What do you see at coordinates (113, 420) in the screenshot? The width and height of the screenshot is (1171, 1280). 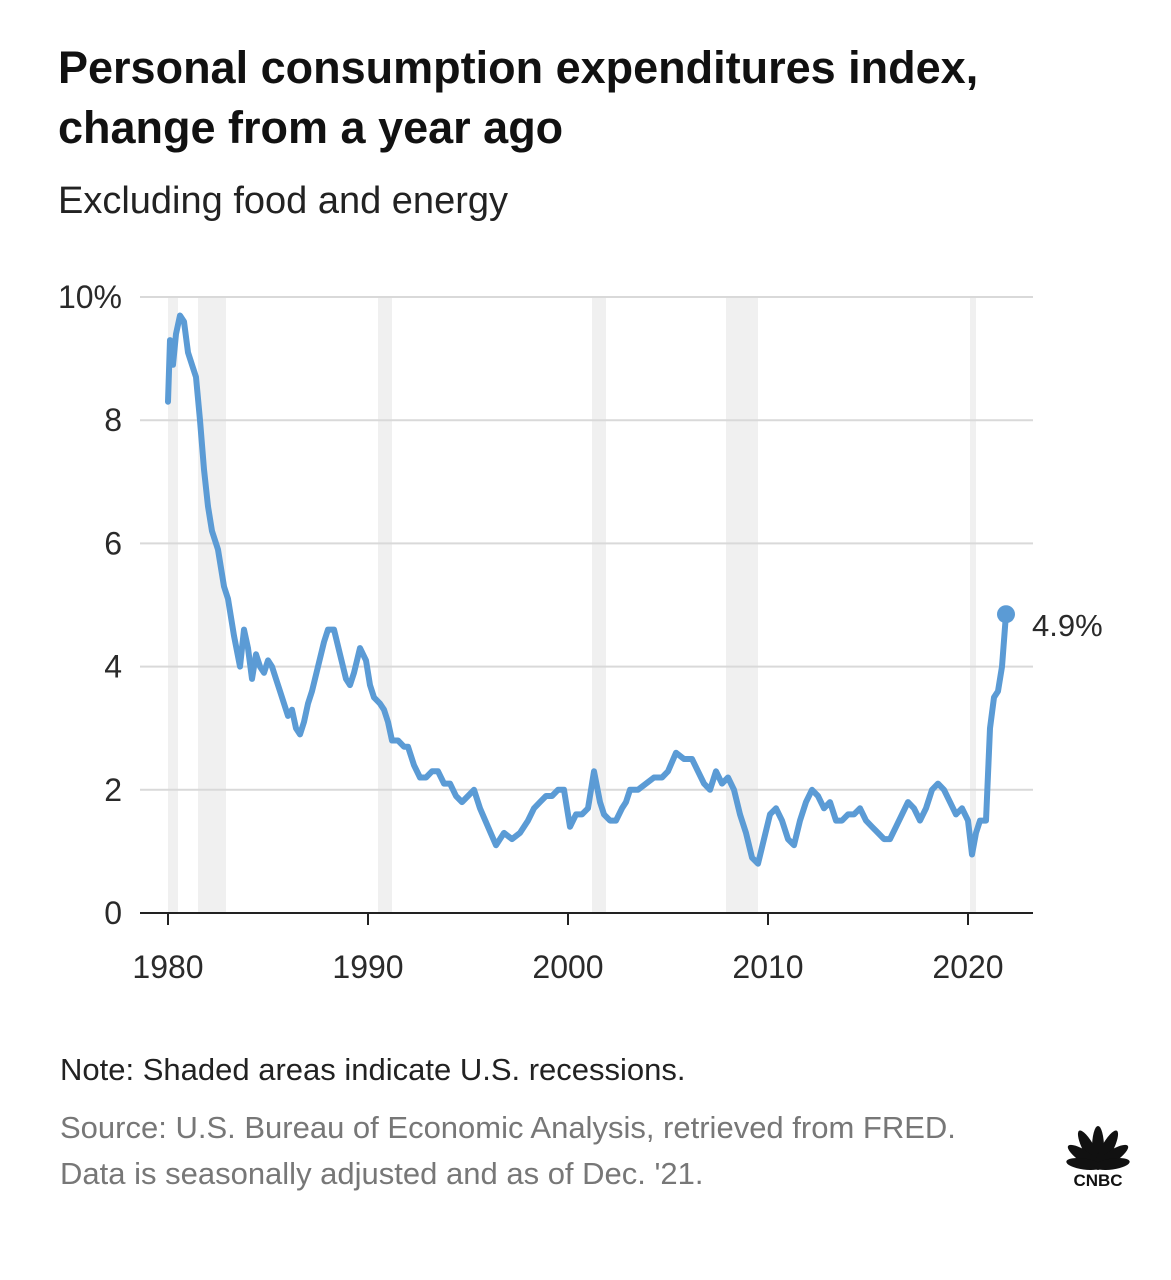 I see `y-tick-label: 8` at bounding box center [113, 420].